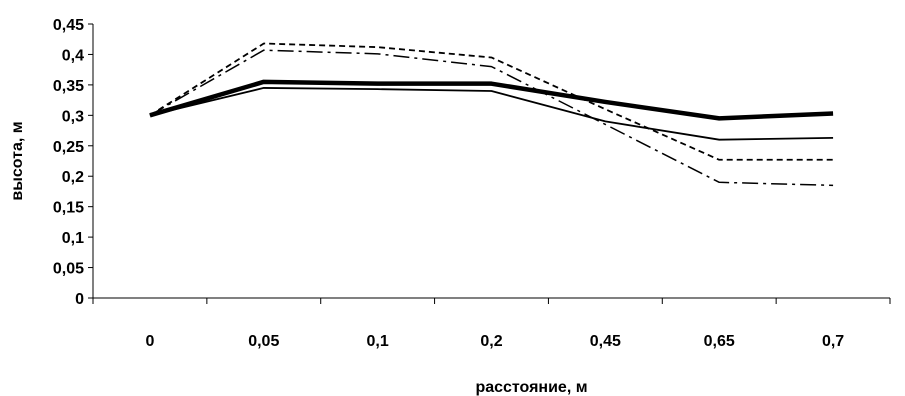 This screenshot has height=396, width=905. Describe the element at coordinates (263, 341) in the screenshot. I see `x-tick-label: 0,05` at that location.